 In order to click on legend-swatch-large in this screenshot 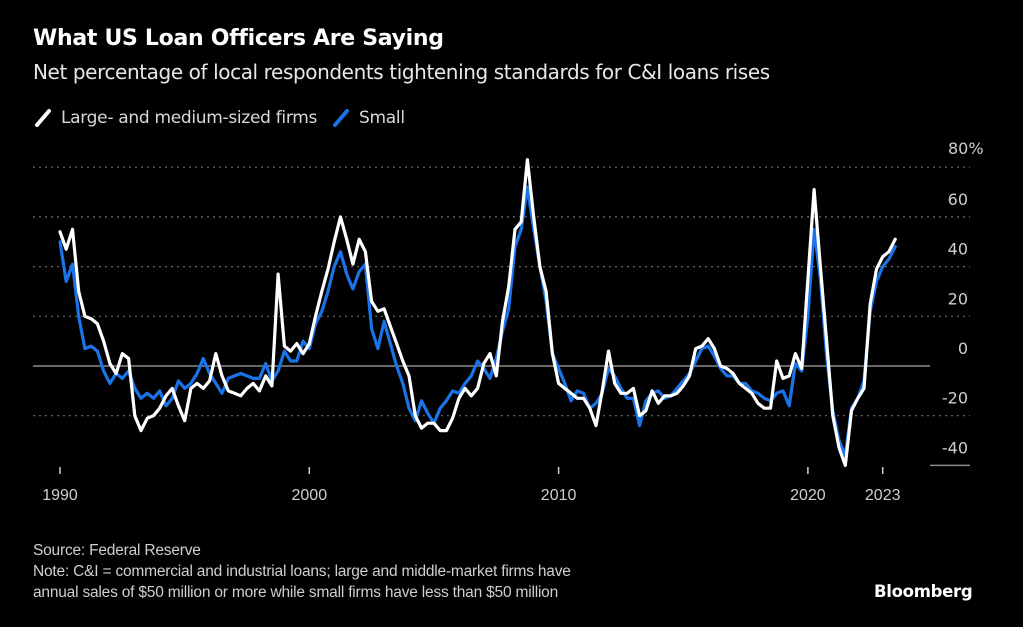, I will do `click(43, 118)`.